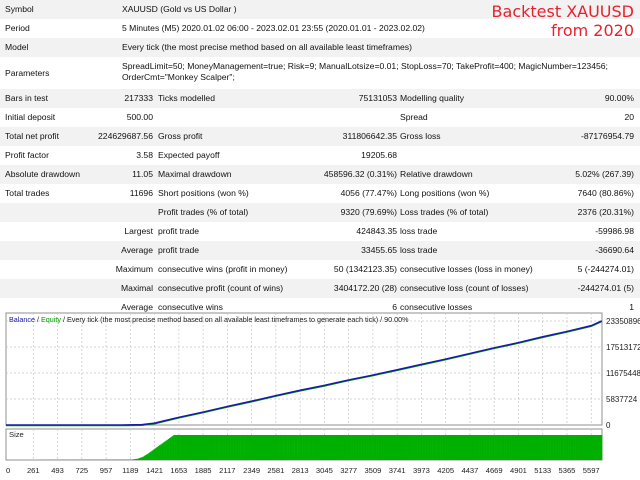  What do you see at coordinates (141, 193) in the screenshot?
I see `total-trades-value: 11696` at bounding box center [141, 193].